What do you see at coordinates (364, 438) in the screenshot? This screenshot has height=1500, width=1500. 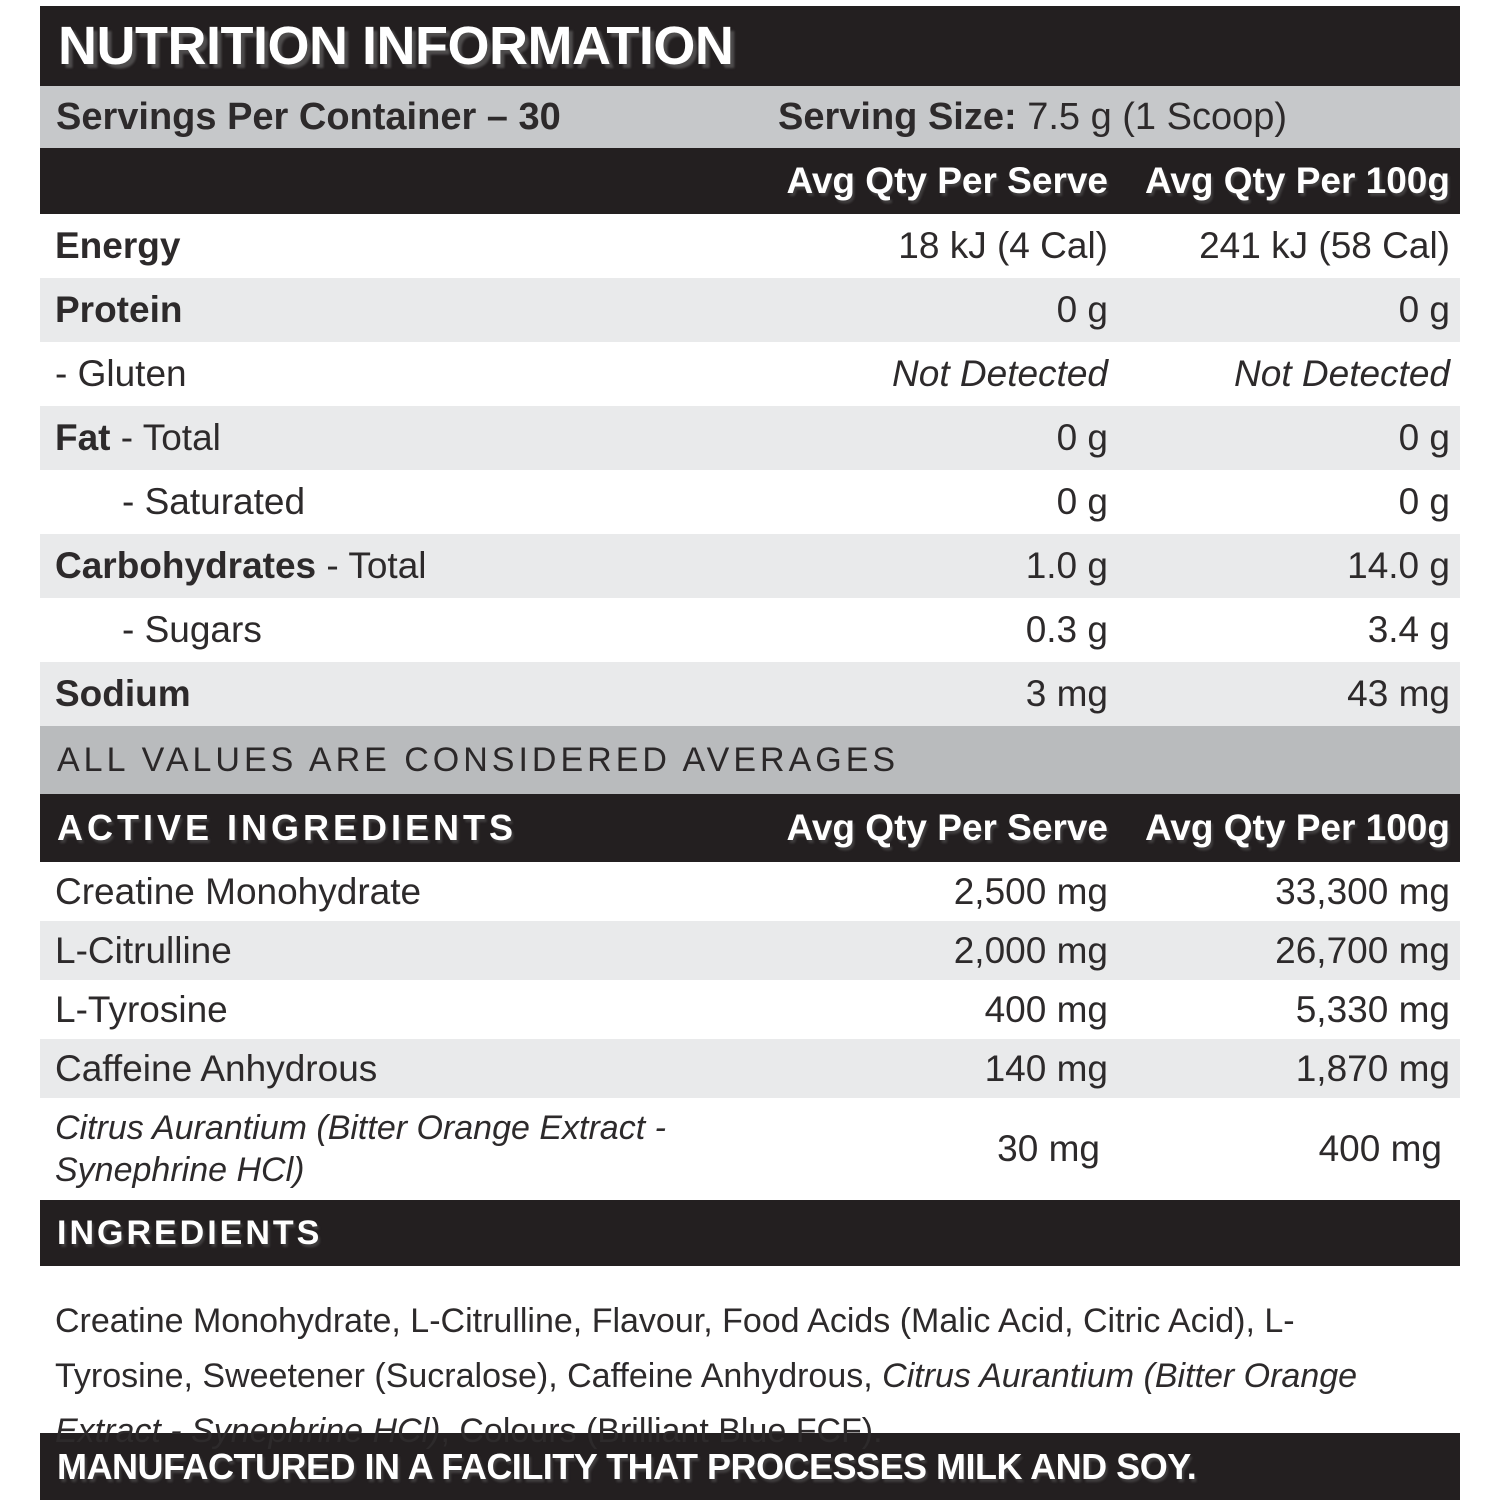 I see `row-label: Fat - Total` at bounding box center [364, 438].